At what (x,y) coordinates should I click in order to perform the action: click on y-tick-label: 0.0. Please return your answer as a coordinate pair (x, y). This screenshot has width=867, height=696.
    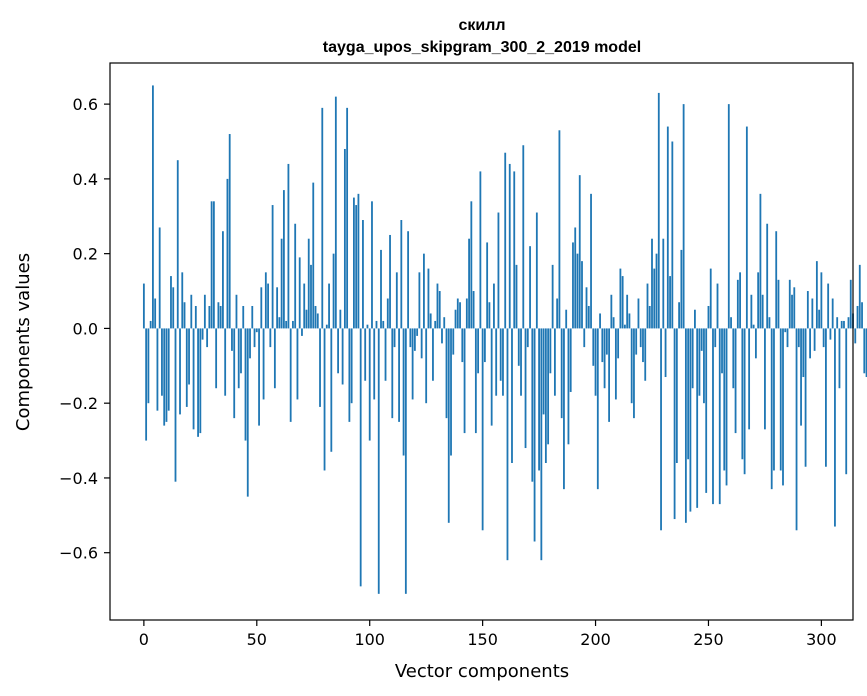
    Looking at the image, I should click on (85, 328).